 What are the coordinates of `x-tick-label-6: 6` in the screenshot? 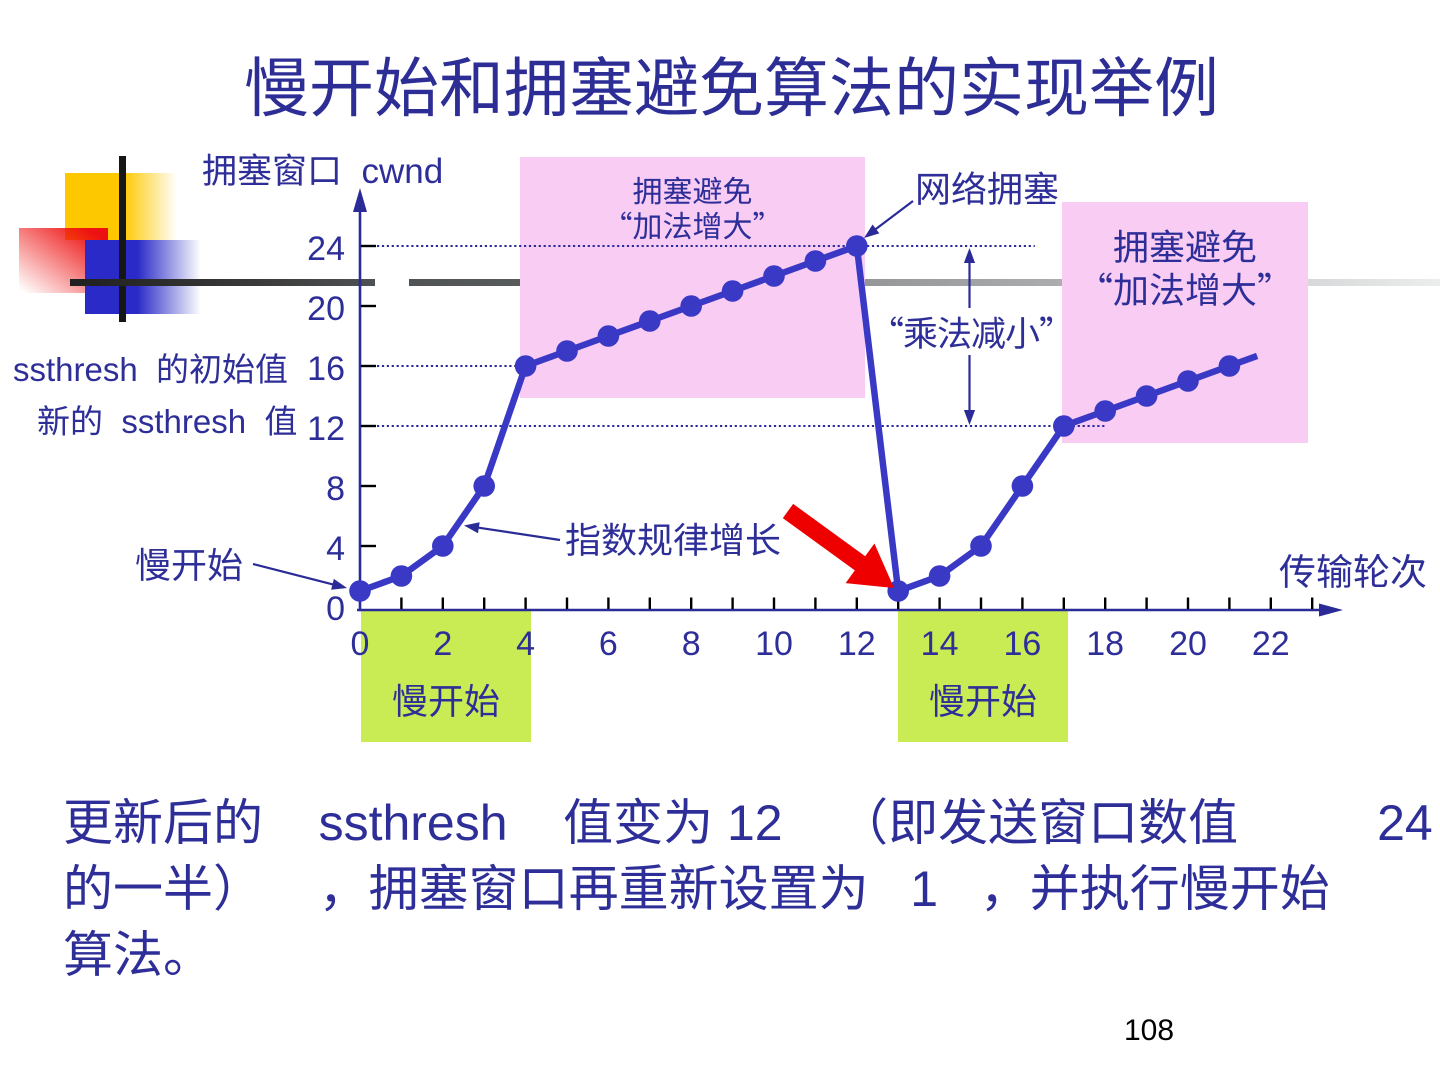 It's located at (608, 640).